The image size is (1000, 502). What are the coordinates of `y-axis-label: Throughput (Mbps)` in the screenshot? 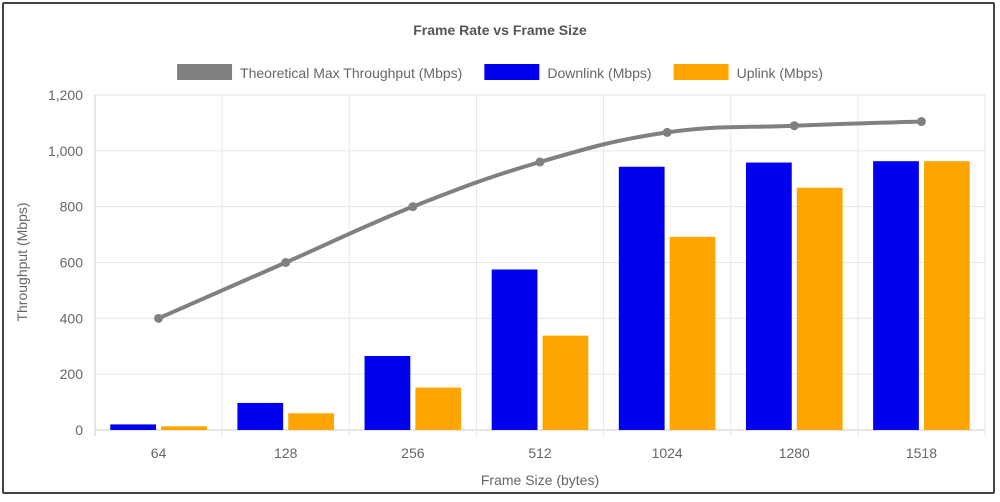 It's located at (22, 261).